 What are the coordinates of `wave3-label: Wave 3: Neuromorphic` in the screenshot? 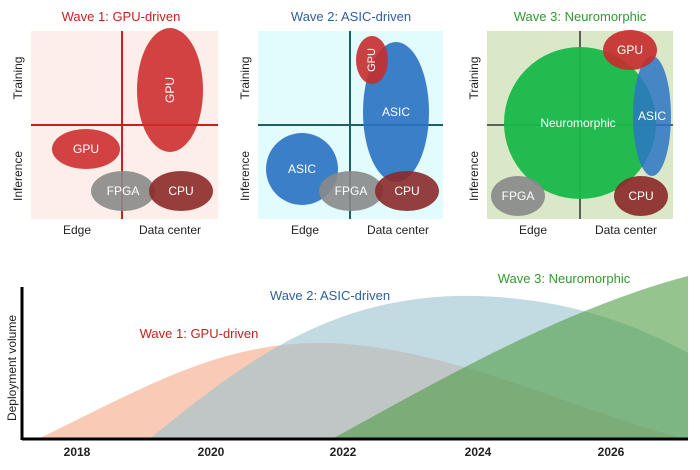 It's located at (564, 278).